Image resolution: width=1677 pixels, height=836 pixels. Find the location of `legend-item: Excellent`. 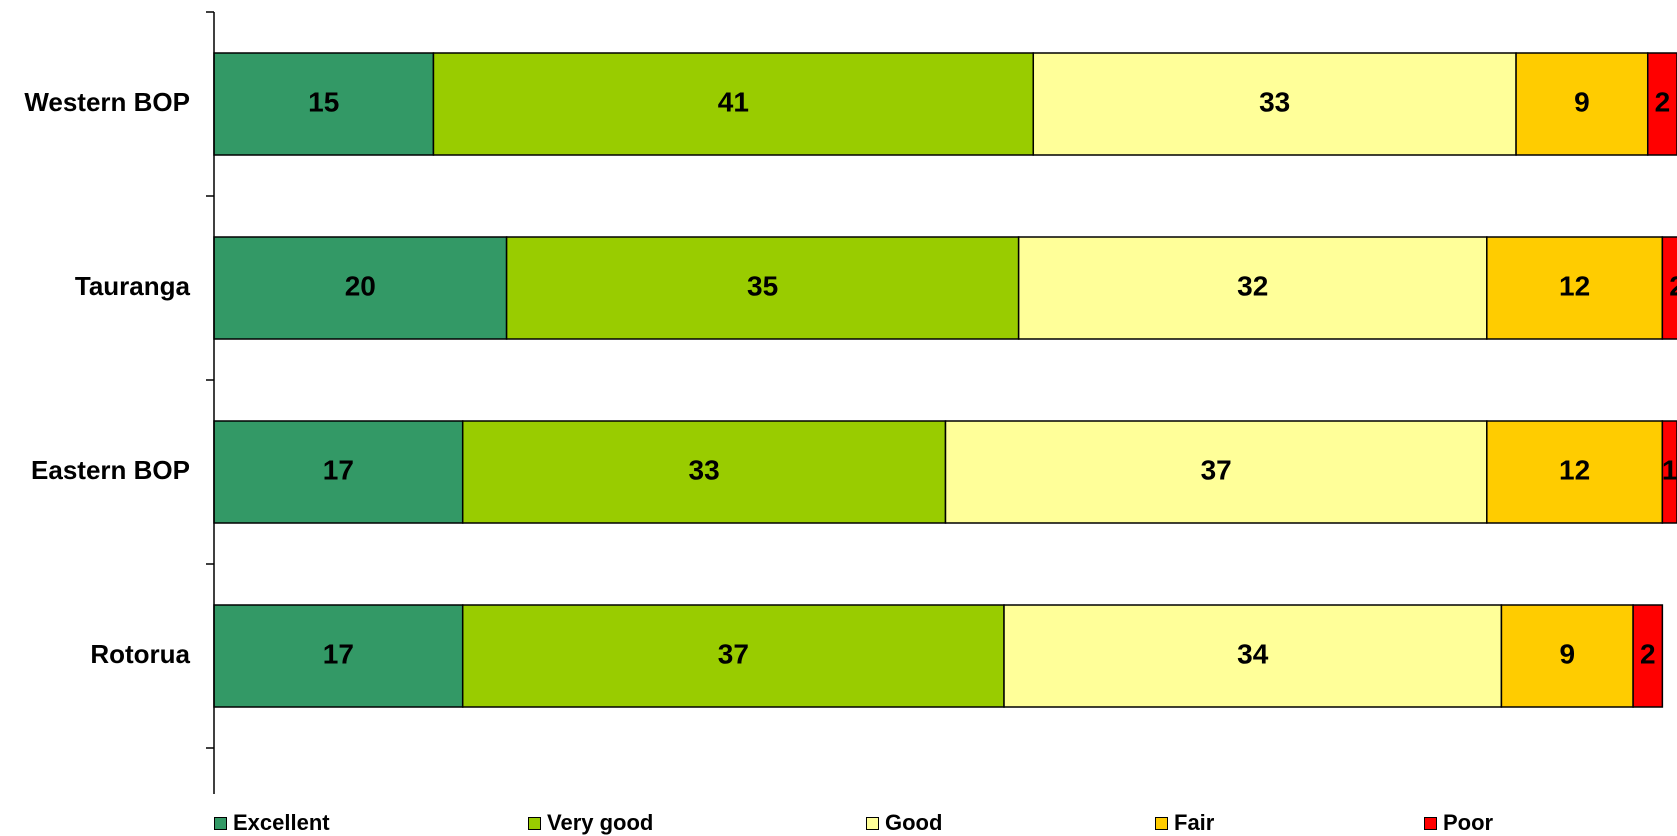

legend-item: Excellent is located at coordinates (272, 823).